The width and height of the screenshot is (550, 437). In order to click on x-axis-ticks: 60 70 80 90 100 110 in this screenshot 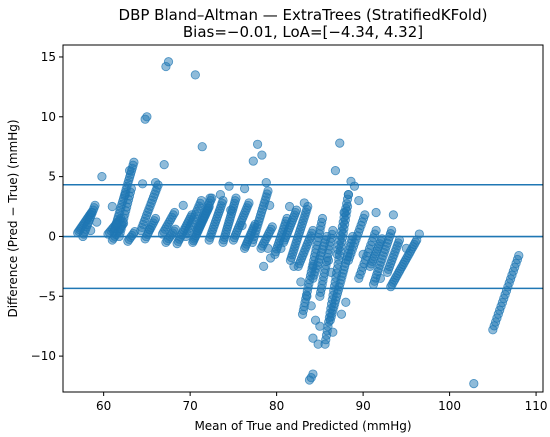, I will do `click(322, 402)`.